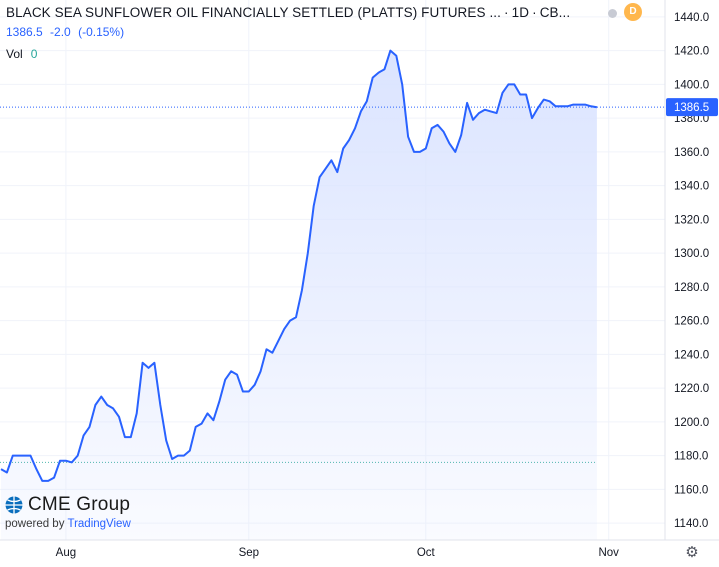 Image resolution: width=719 pixels, height=567 pixels. What do you see at coordinates (14, 54) in the screenshot?
I see `volume-label: Vol` at bounding box center [14, 54].